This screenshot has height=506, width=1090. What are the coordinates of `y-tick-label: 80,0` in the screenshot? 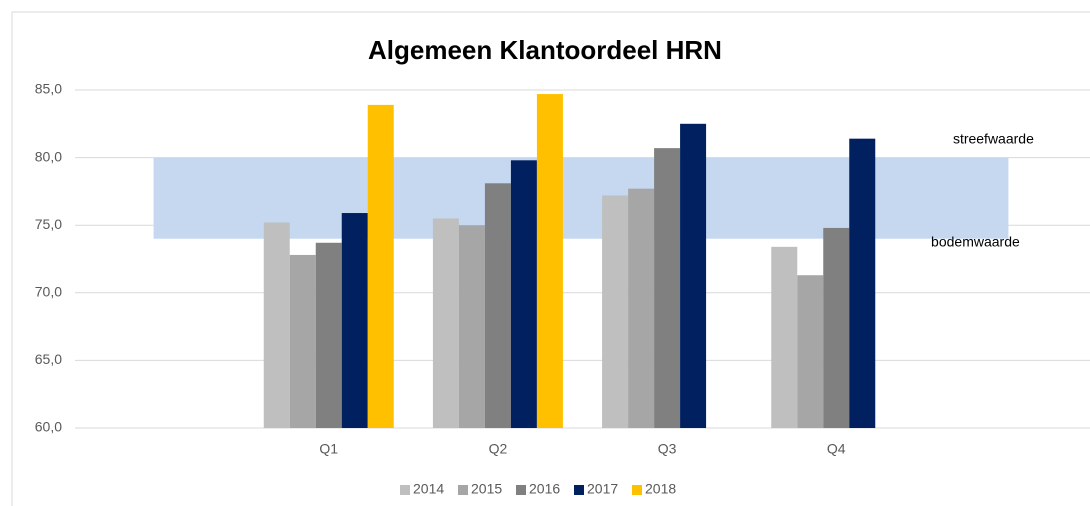 It's located at (48, 156).